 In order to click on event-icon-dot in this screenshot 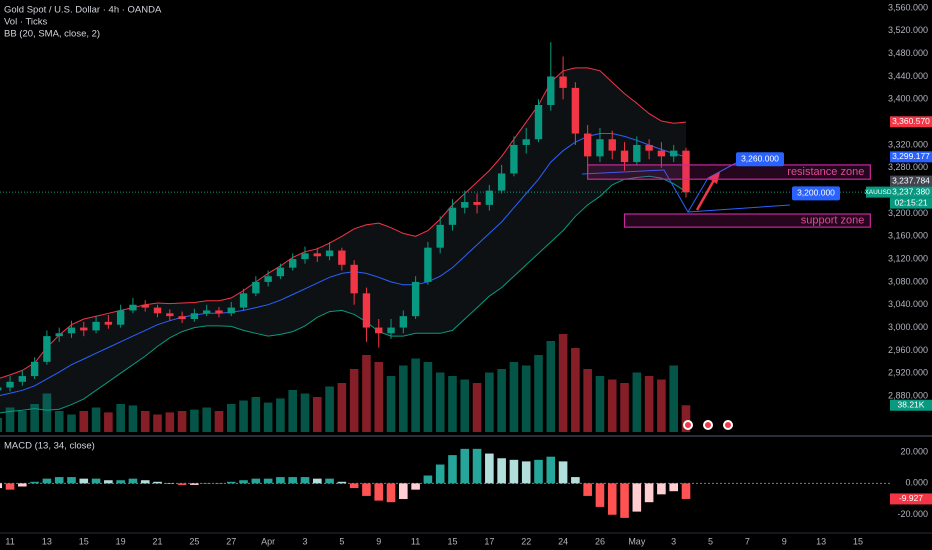, I will do `click(708, 425)`.